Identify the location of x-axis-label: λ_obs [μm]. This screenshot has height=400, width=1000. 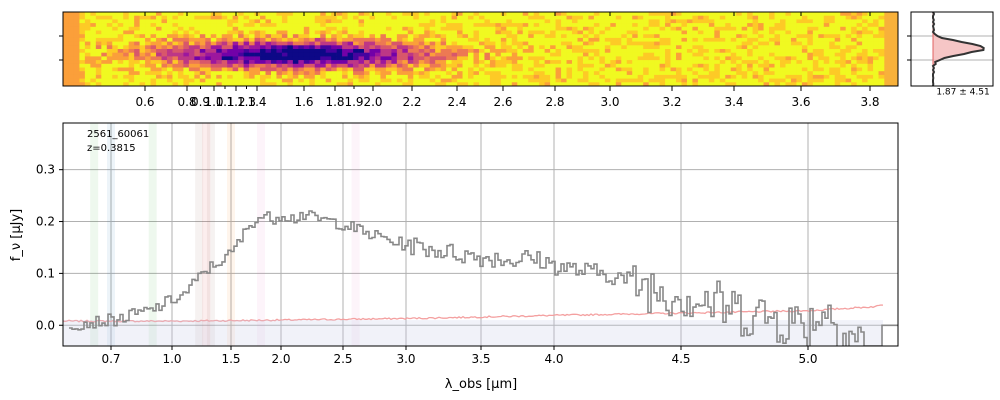
(481, 384).